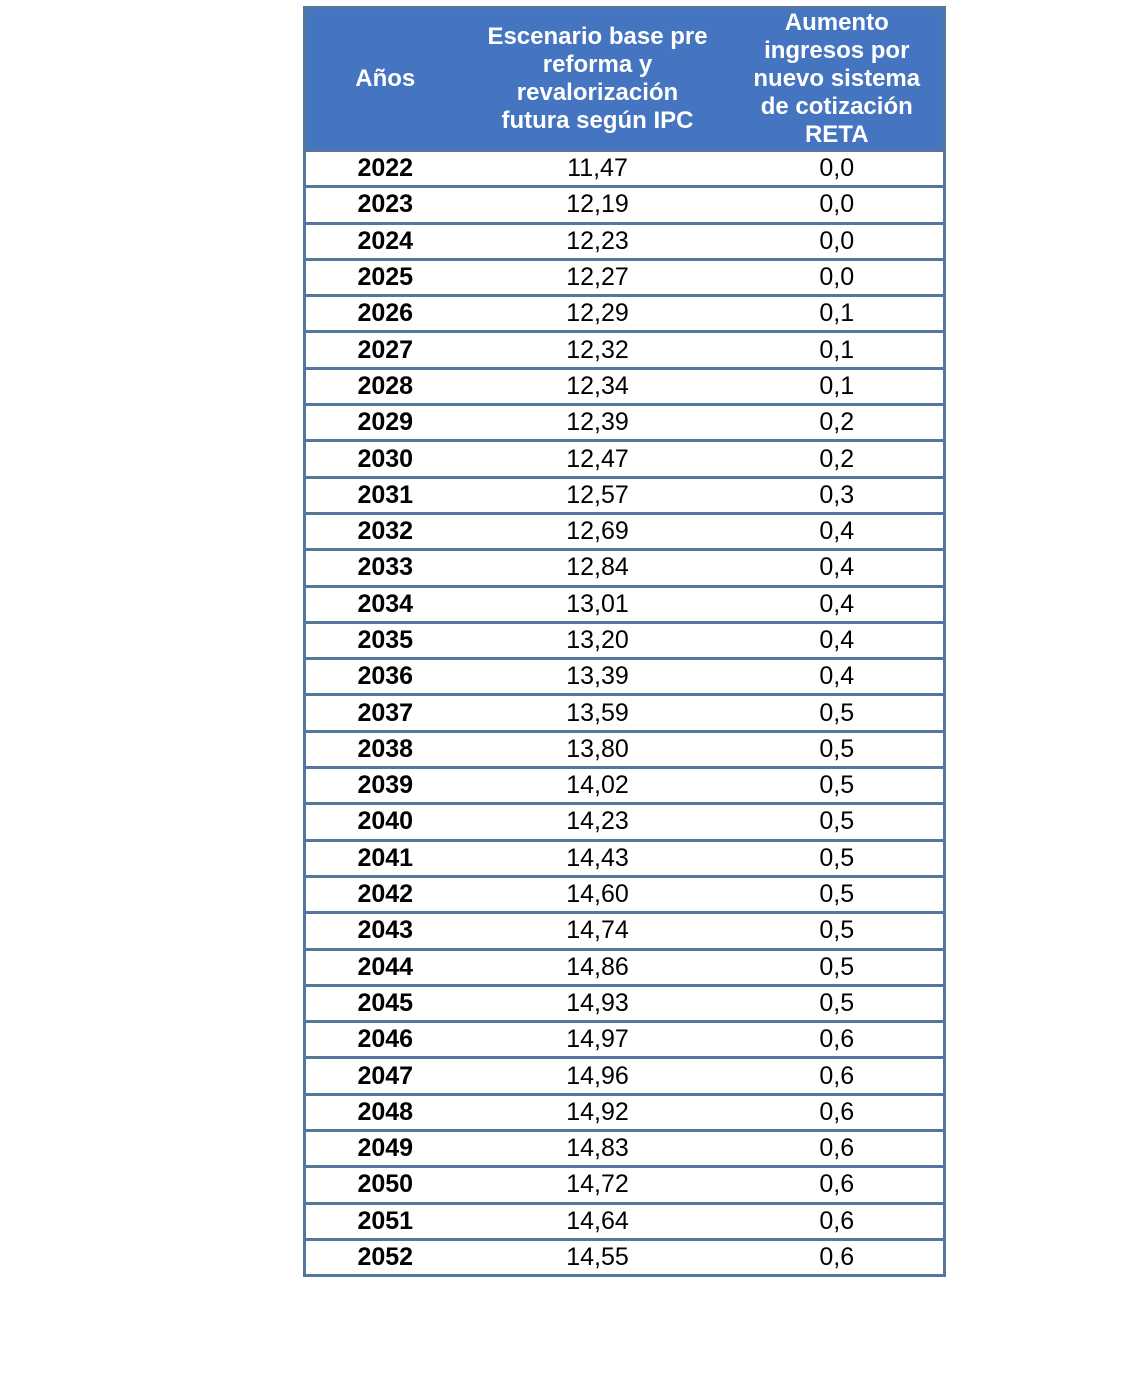 This screenshot has width=1138, height=1392. I want to click on cell-year: 2043, so click(384, 931).